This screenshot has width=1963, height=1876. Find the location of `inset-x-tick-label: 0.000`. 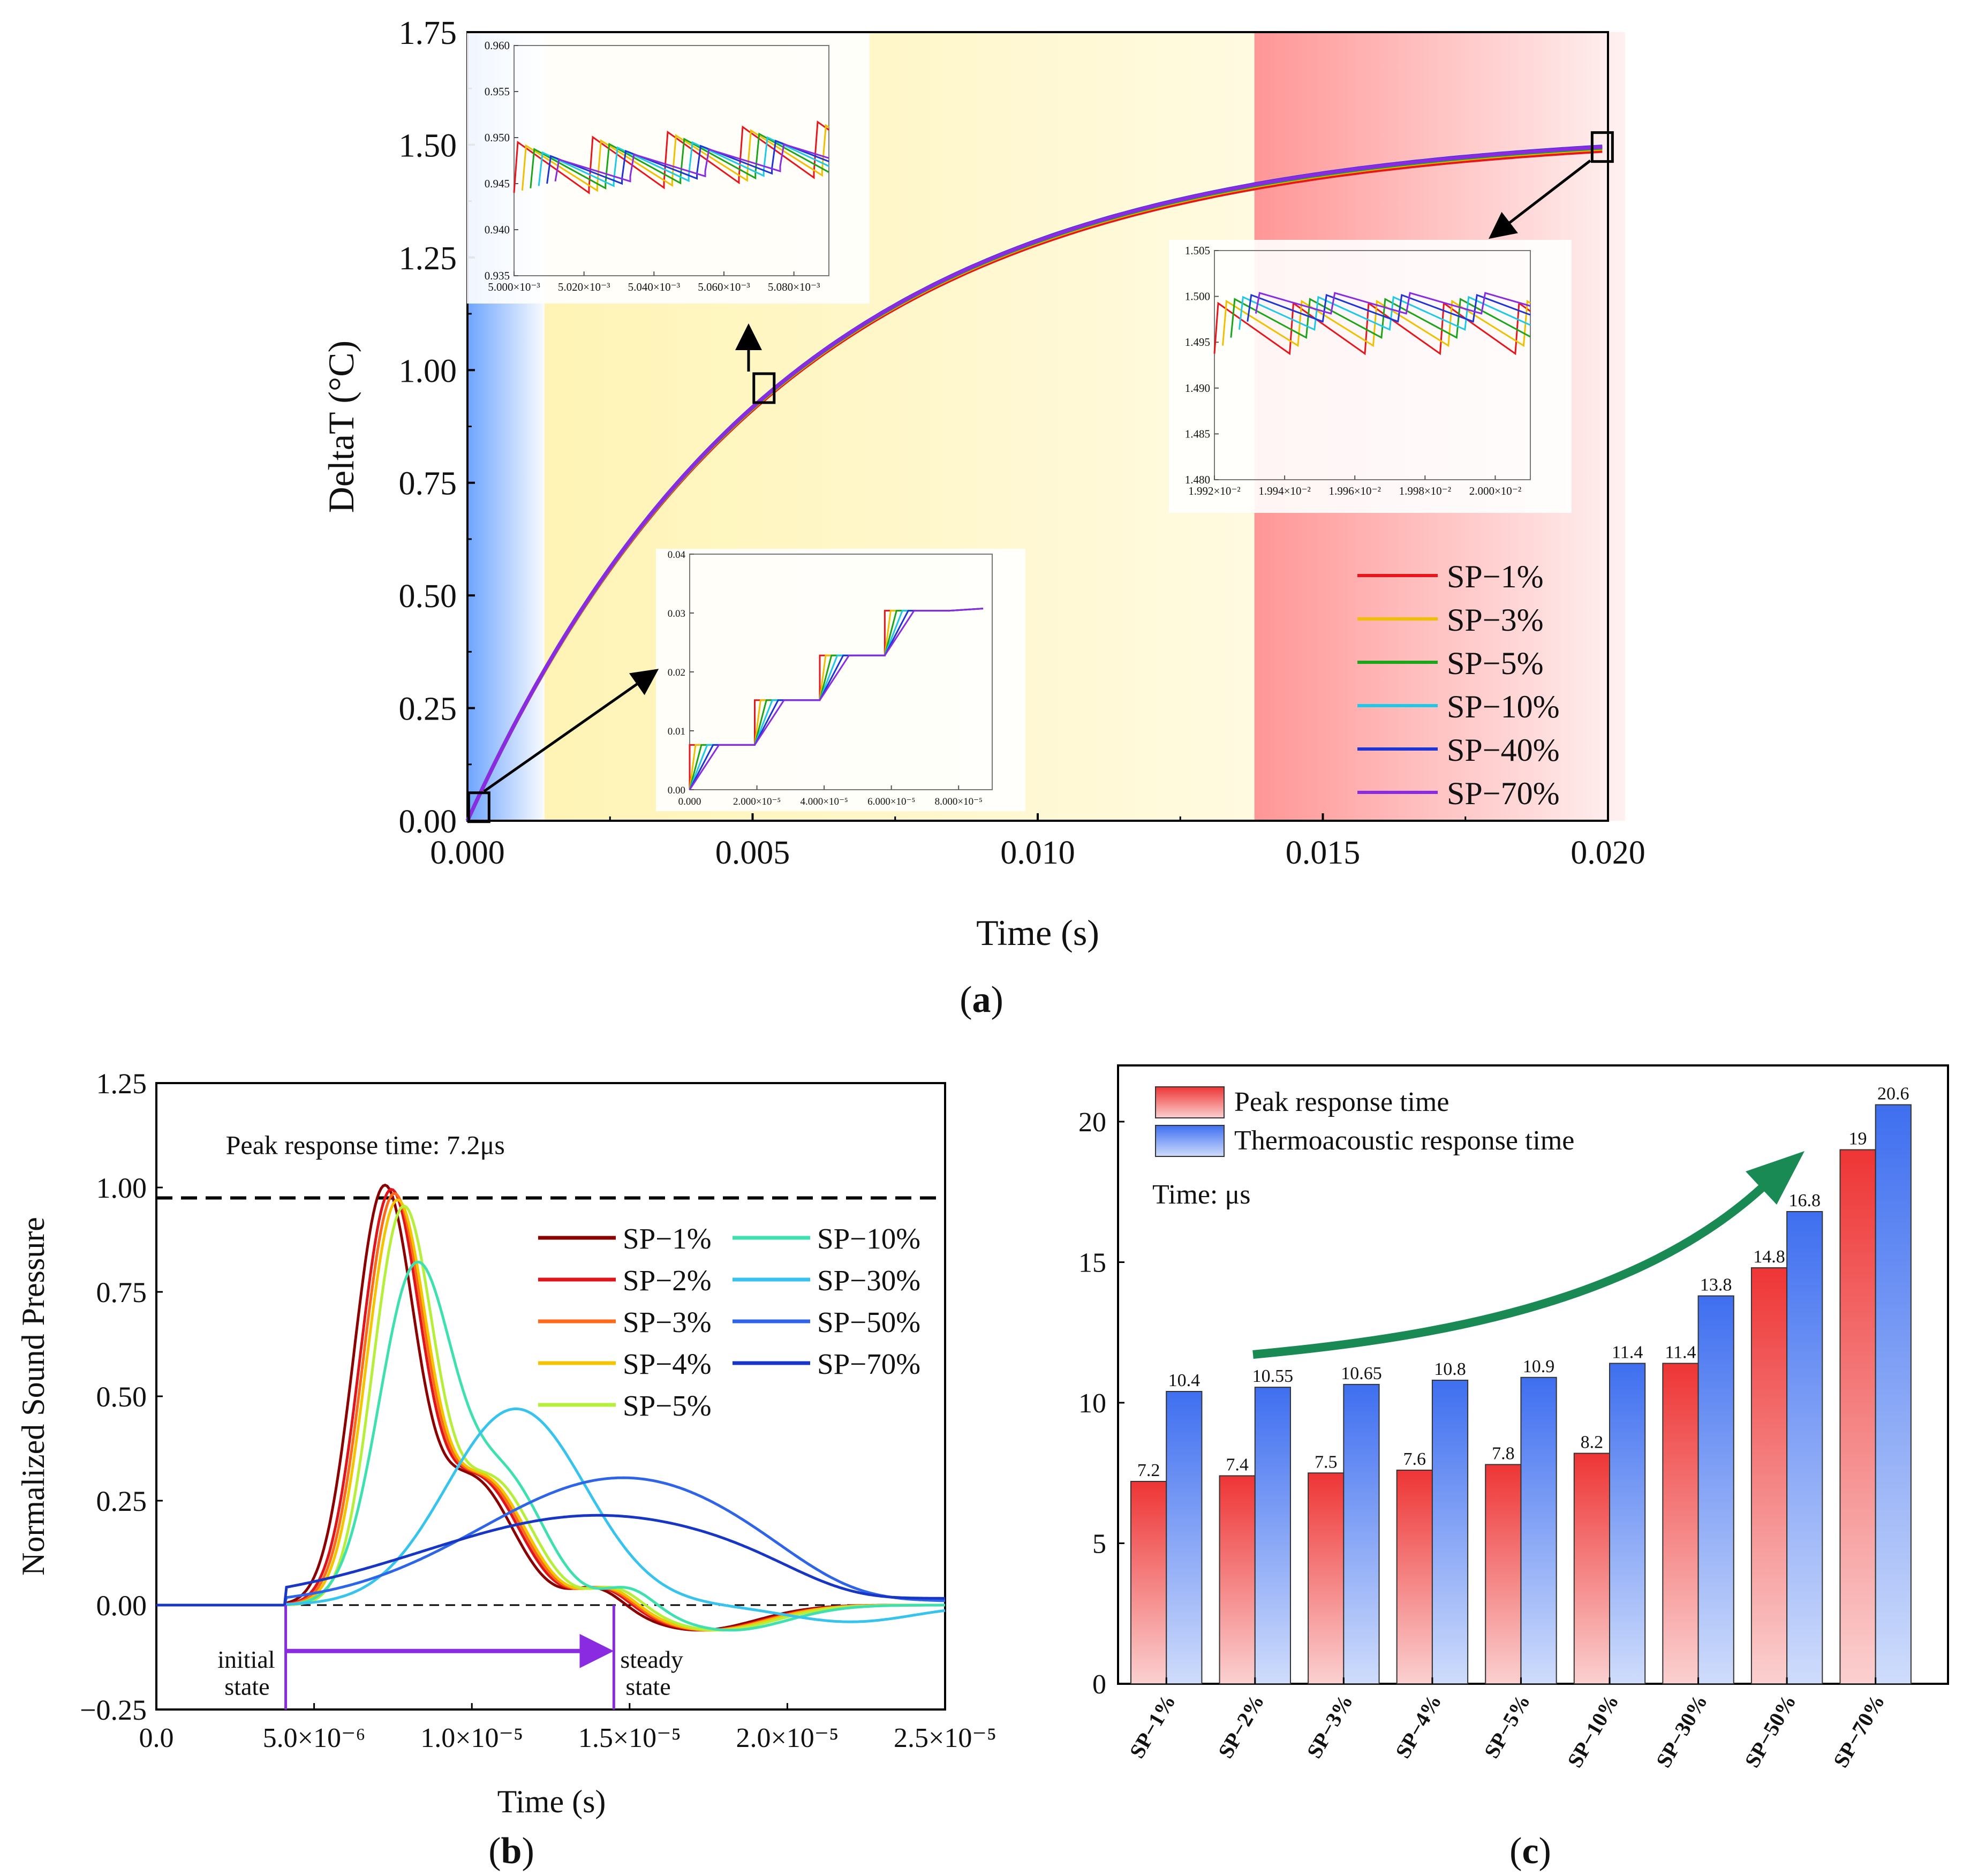

inset-x-tick-label: 0.000 is located at coordinates (690, 801).